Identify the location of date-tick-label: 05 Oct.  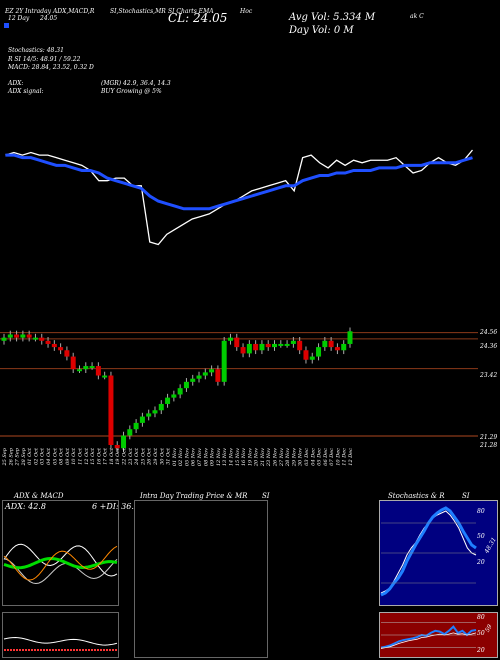
(55, 456).